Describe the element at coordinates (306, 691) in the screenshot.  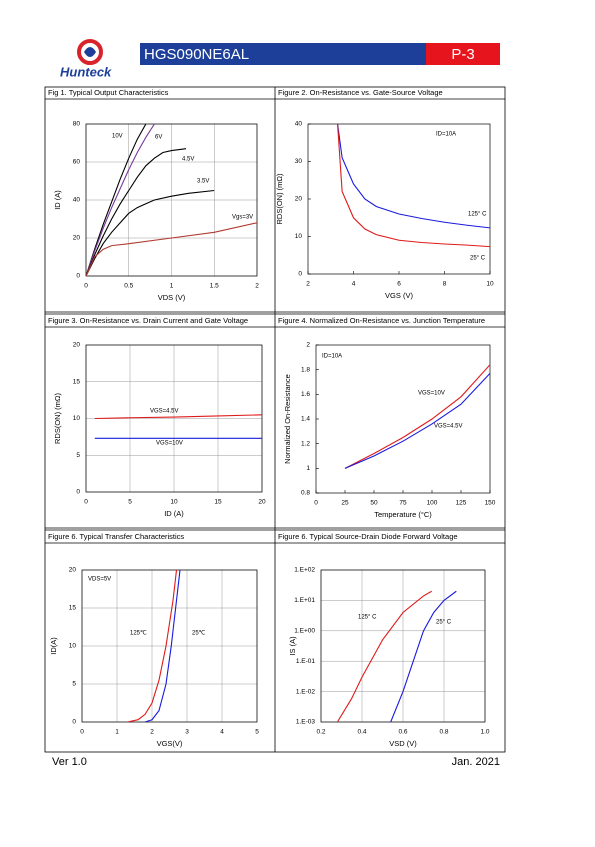
I see `y-tick-label: 1.E-02` at that location.